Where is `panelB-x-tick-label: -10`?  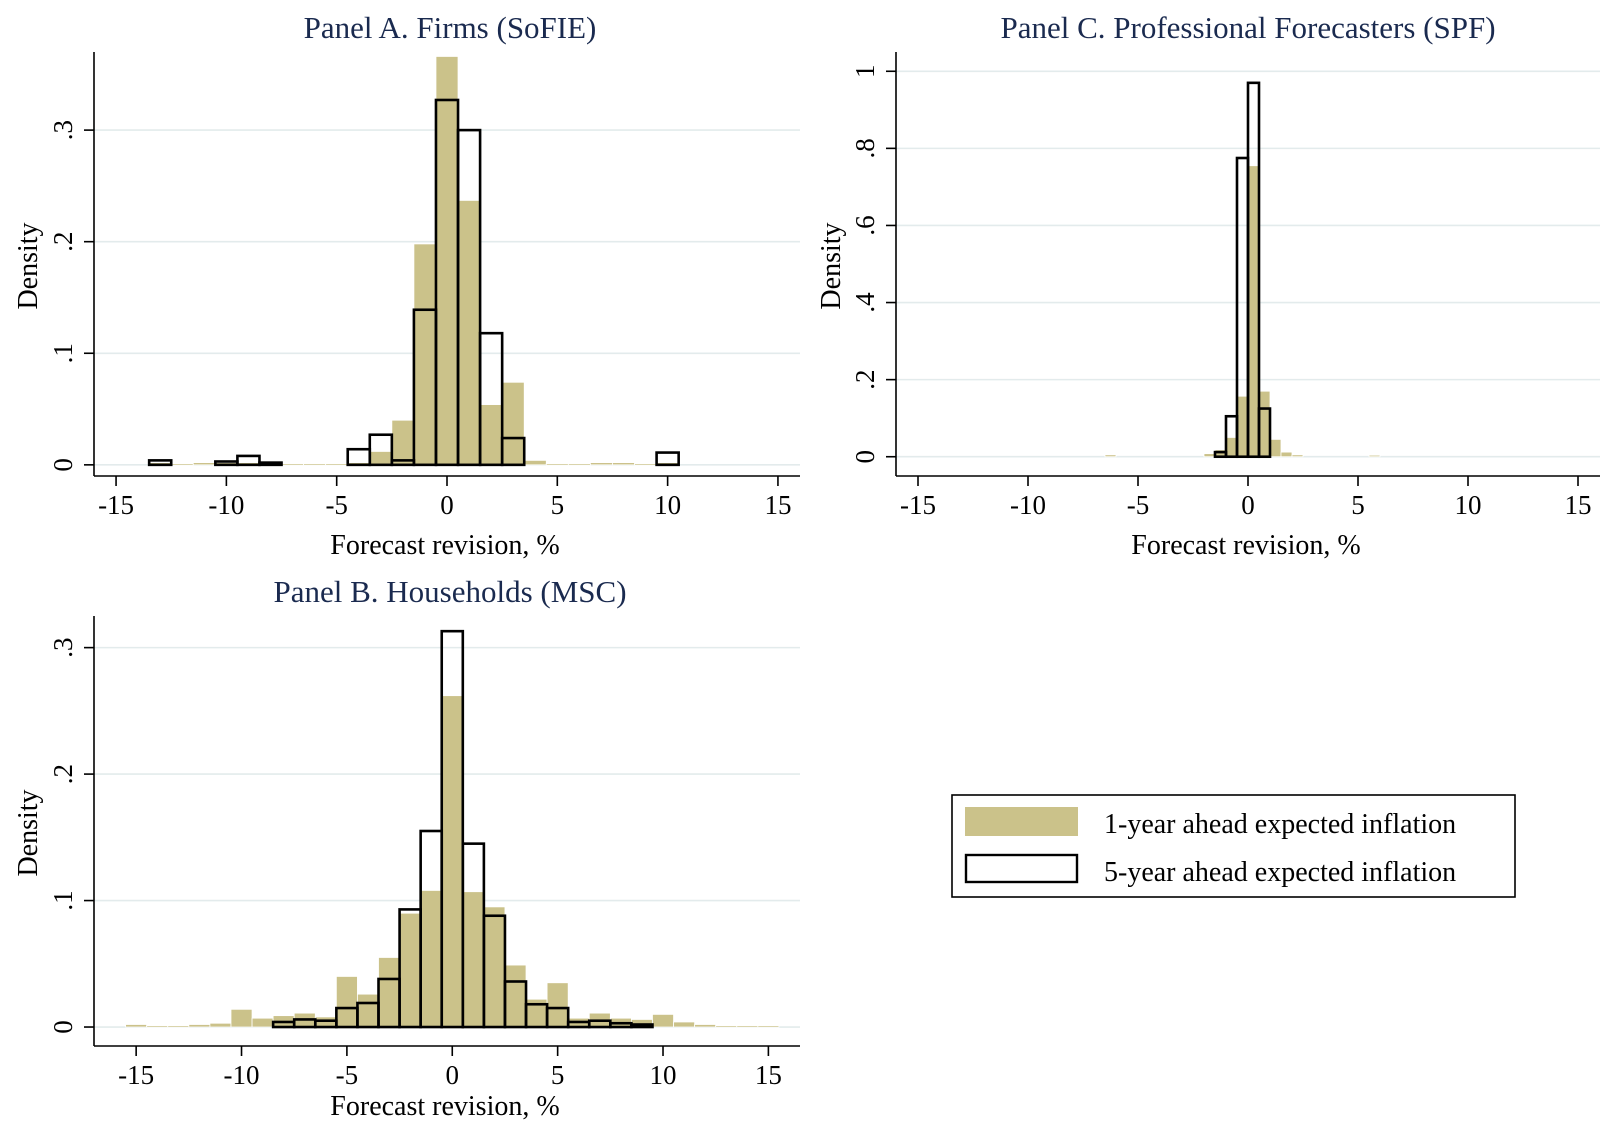
panelB-x-tick-label: -10 is located at coordinates (242, 1075).